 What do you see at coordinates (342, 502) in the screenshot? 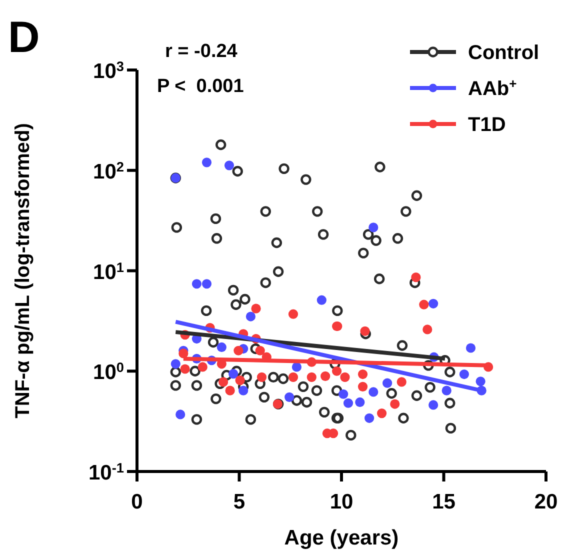
I see `x-tick-label: 10` at bounding box center [342, 502].